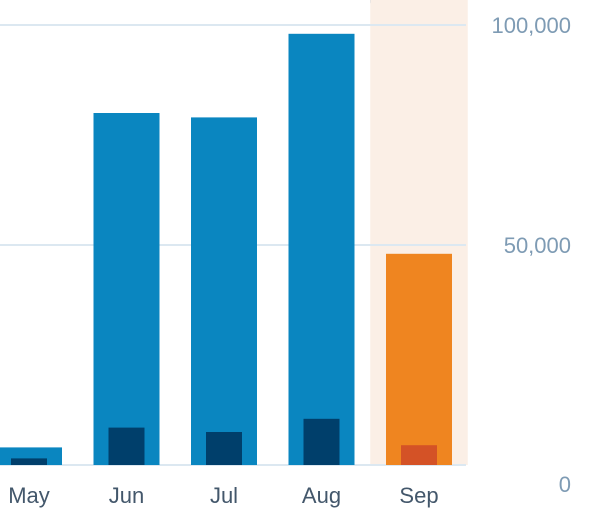 The image size is (600, 521). What do you see at coordinates (224, 448) in the screenshot?
I see `sub-bar-jul` at bounding box center [224, 448].